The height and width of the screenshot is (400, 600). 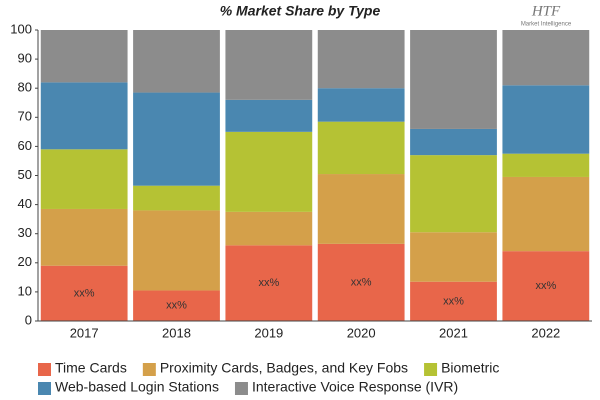 I want to click on logo-subtext: Market Intelligence, so click(x=546, y=25).